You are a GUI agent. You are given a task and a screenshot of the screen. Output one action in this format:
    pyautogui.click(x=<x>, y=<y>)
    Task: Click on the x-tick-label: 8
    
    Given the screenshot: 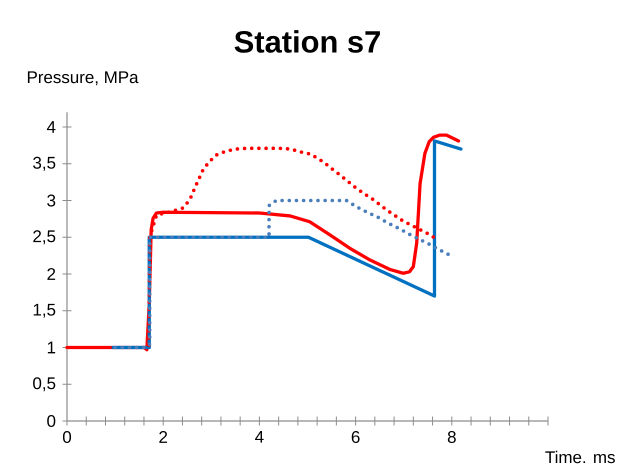 What is the action you would take?
    pyautogui.click(x=452, y=437)
    